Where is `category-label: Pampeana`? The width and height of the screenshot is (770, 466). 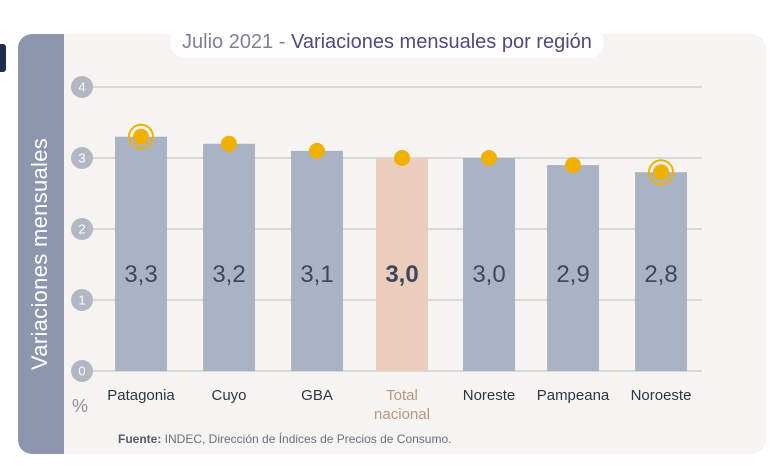 category-label: Pampeana is located at coordinates (573, 395).